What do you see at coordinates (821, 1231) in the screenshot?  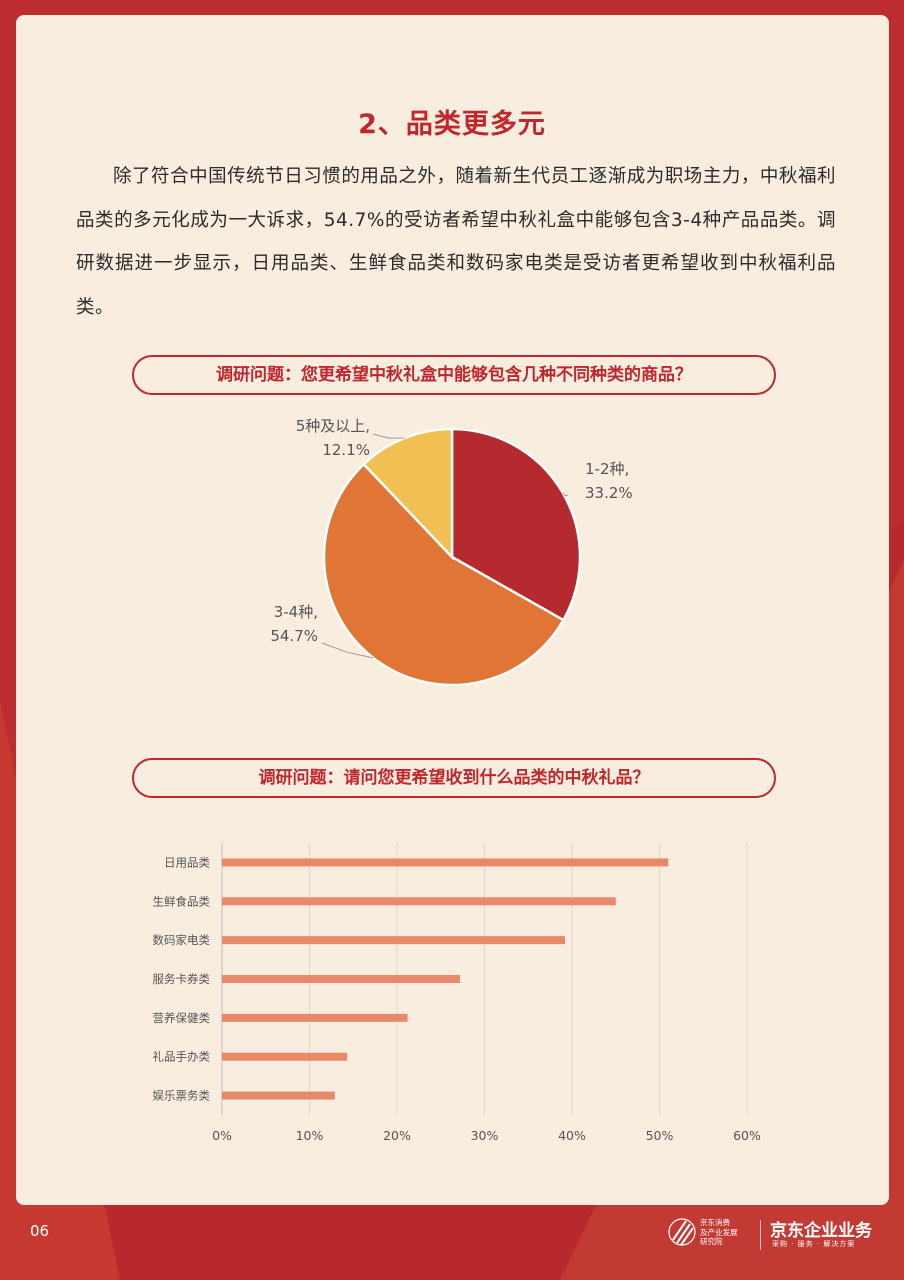 I see `brand-name: 京东企业业务` at bounding box center [821, 1231].